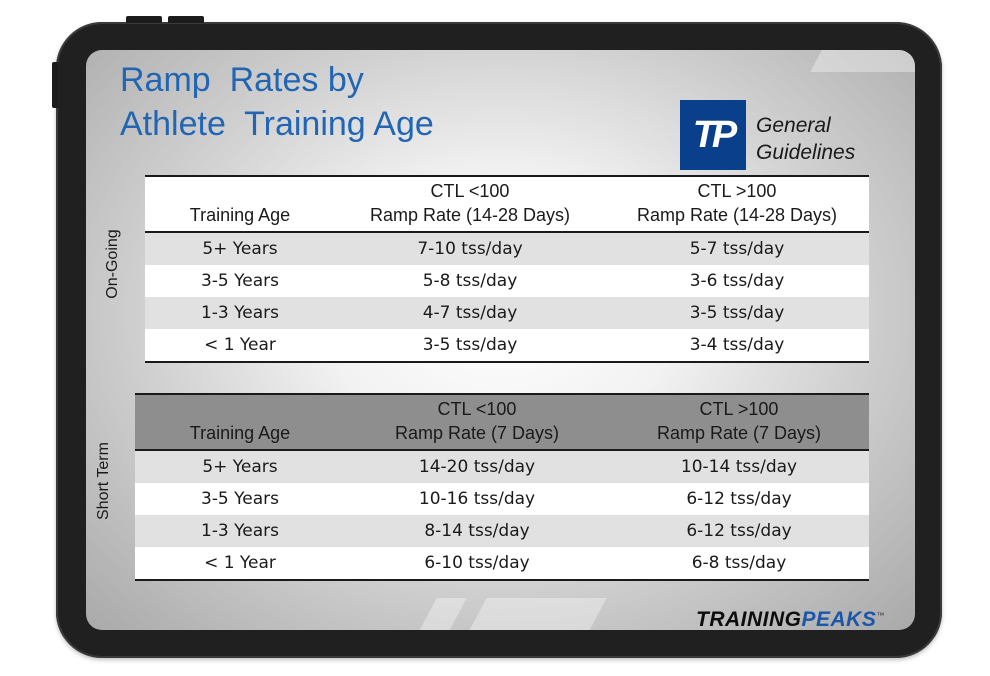  I want to click on caption-line-2: Guidelines, so click(806, 152).